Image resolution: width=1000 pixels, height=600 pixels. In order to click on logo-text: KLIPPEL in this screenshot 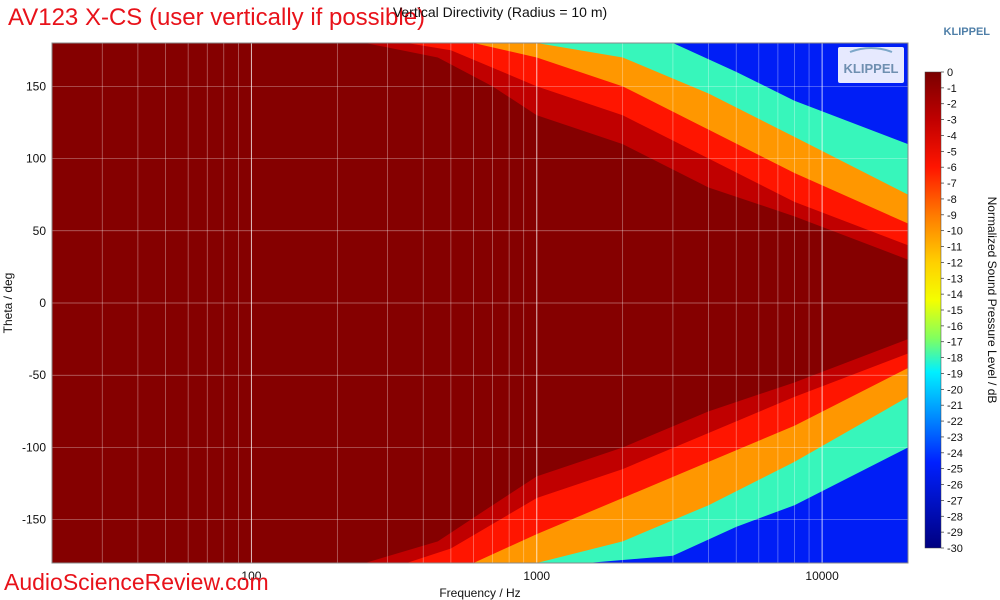, I will do `click(871, 68)`.